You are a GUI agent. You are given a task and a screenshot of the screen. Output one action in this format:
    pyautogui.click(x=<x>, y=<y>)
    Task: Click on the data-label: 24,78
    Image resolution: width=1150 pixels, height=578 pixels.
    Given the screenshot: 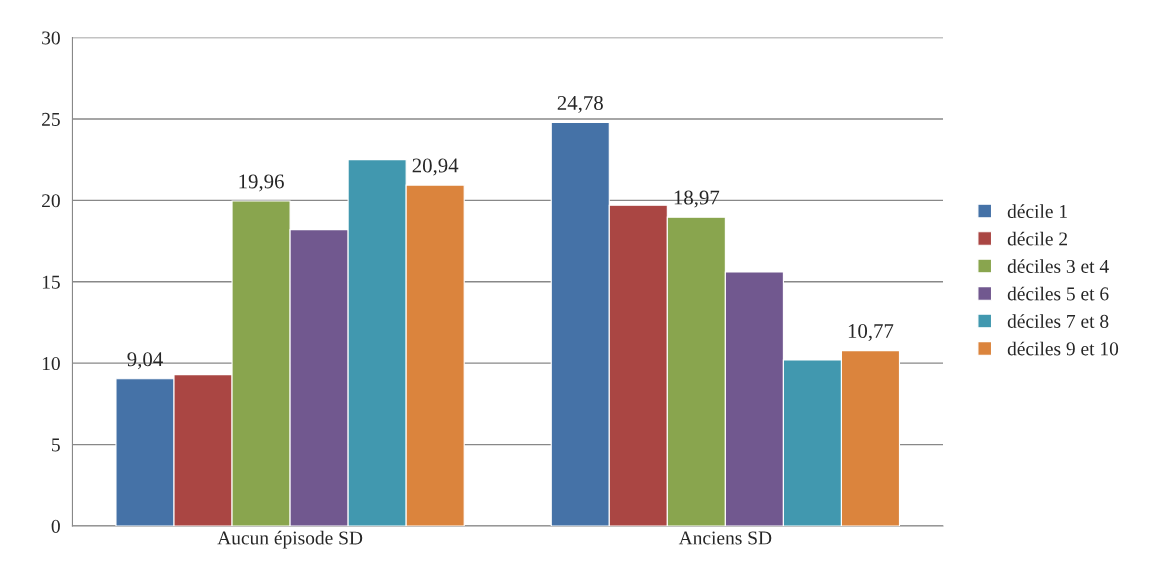 What is the action you would take?
    pyautogui.click(x=580, y=104)
    